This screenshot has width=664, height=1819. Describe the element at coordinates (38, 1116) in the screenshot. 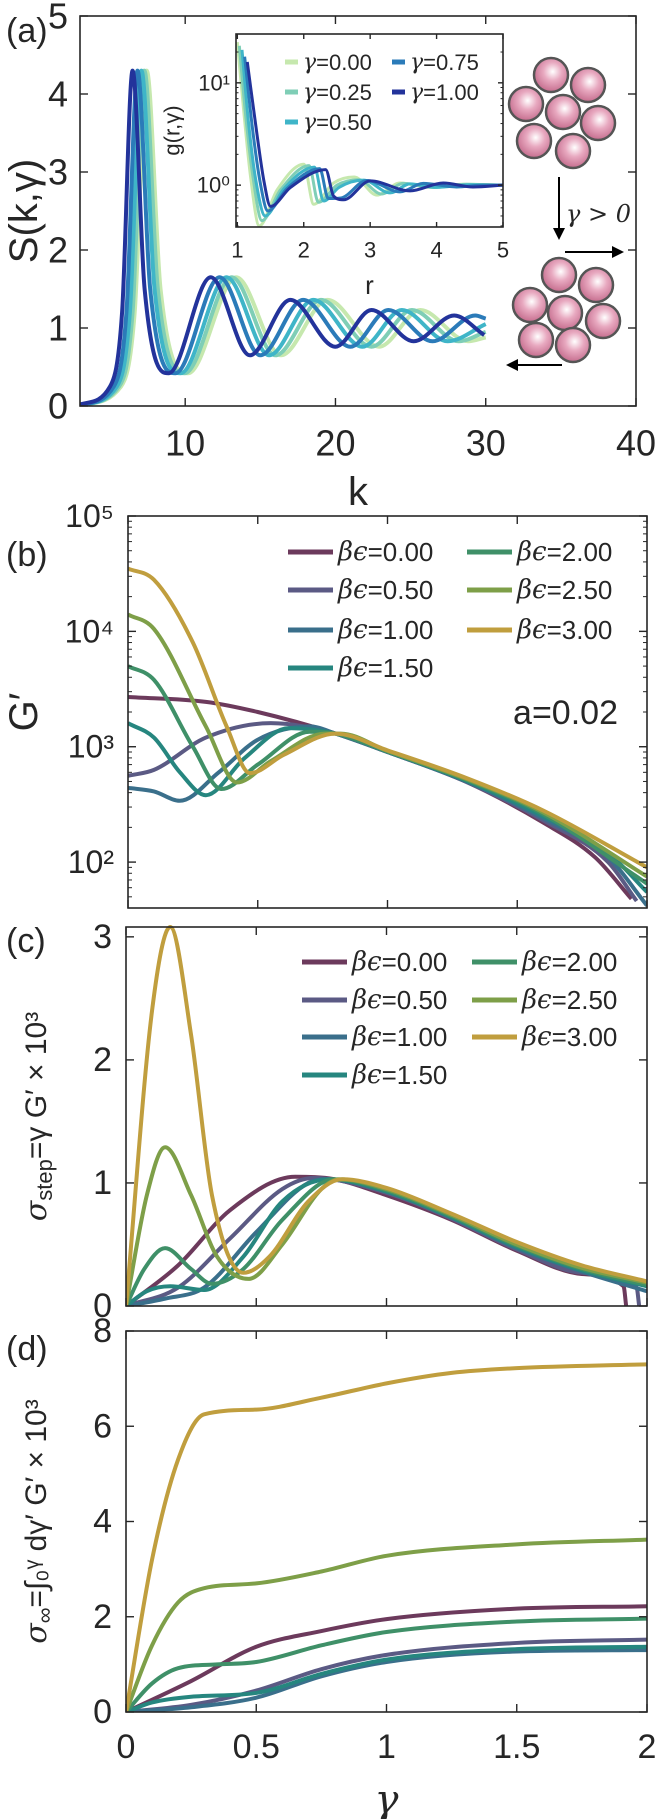

I see `y-axis-title: σstep=γ G′ × 10³` at that location.